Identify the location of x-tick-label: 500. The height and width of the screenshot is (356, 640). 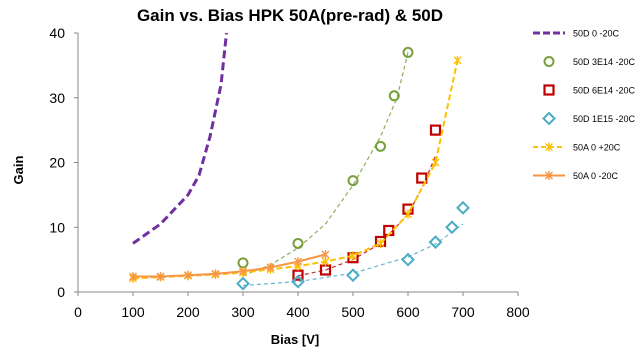
(353, 312).